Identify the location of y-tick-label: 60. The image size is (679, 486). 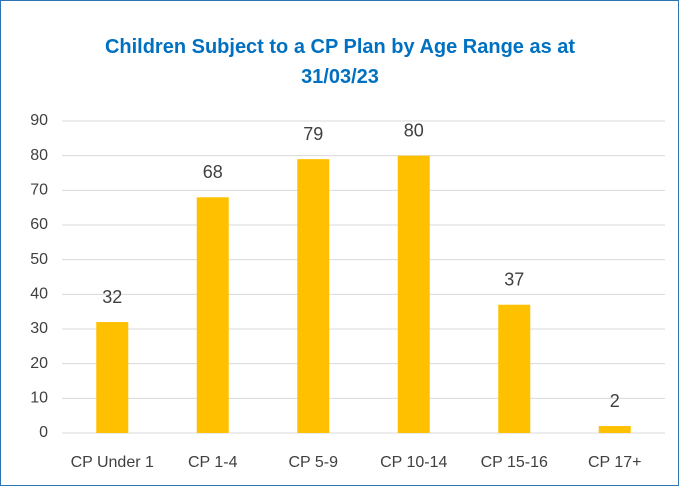
(39, 224).